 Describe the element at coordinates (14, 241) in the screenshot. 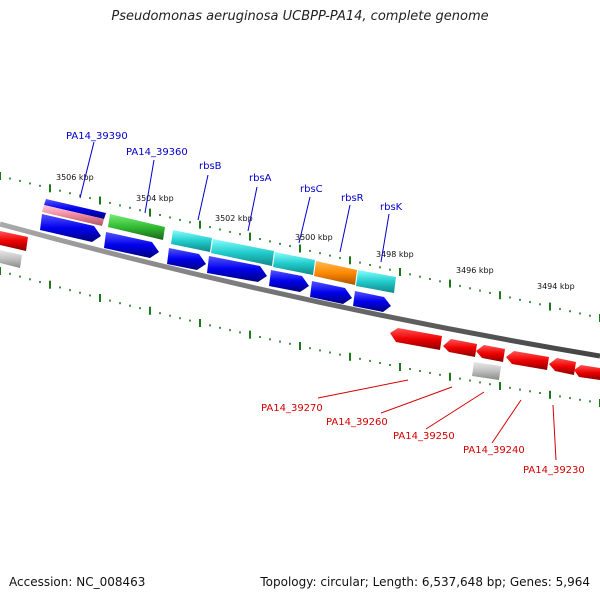

I see `gene-reverse-left` at that location.